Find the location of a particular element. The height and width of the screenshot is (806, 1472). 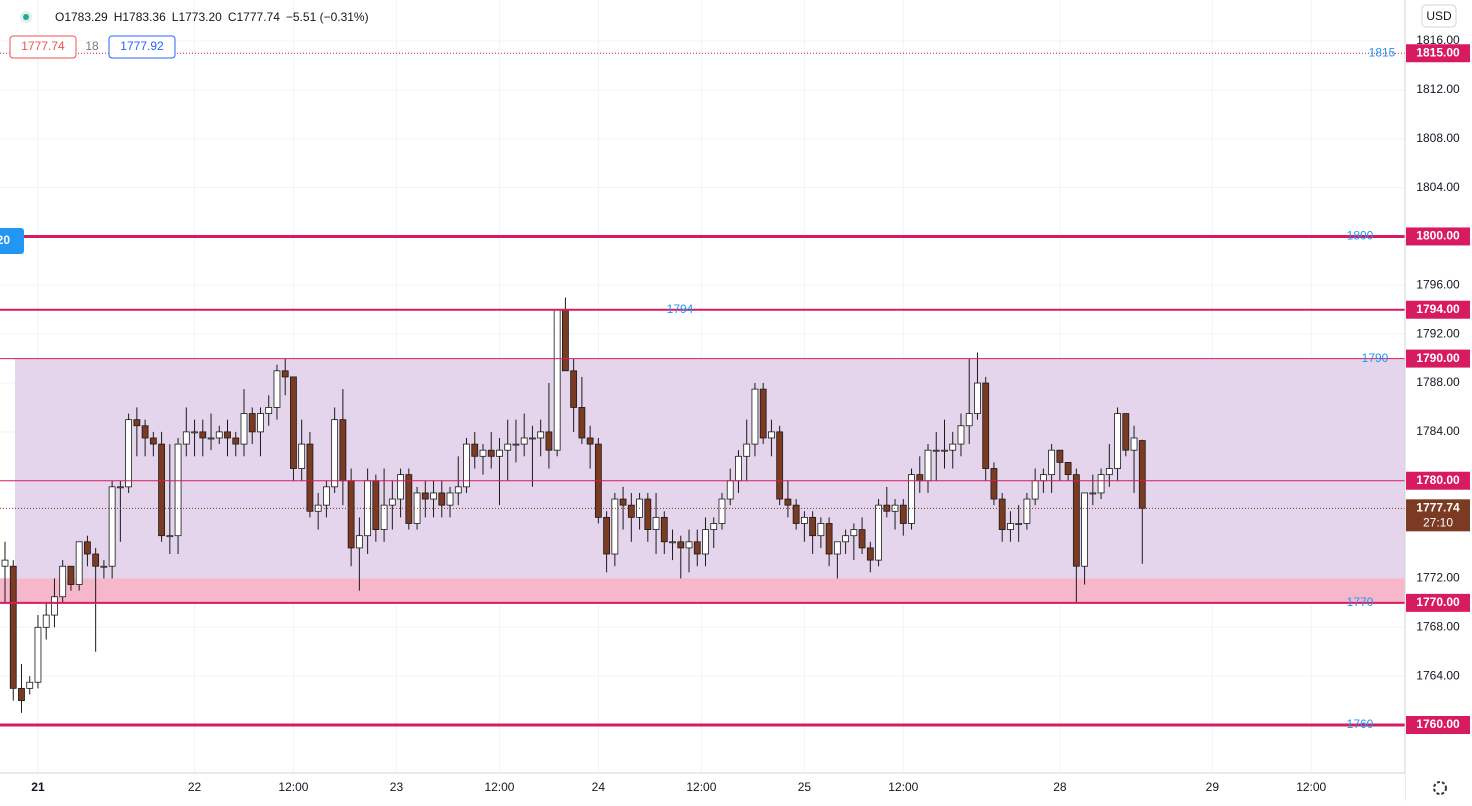

y-tick-label: 1768.00 is located at coordinates (1438, 626).